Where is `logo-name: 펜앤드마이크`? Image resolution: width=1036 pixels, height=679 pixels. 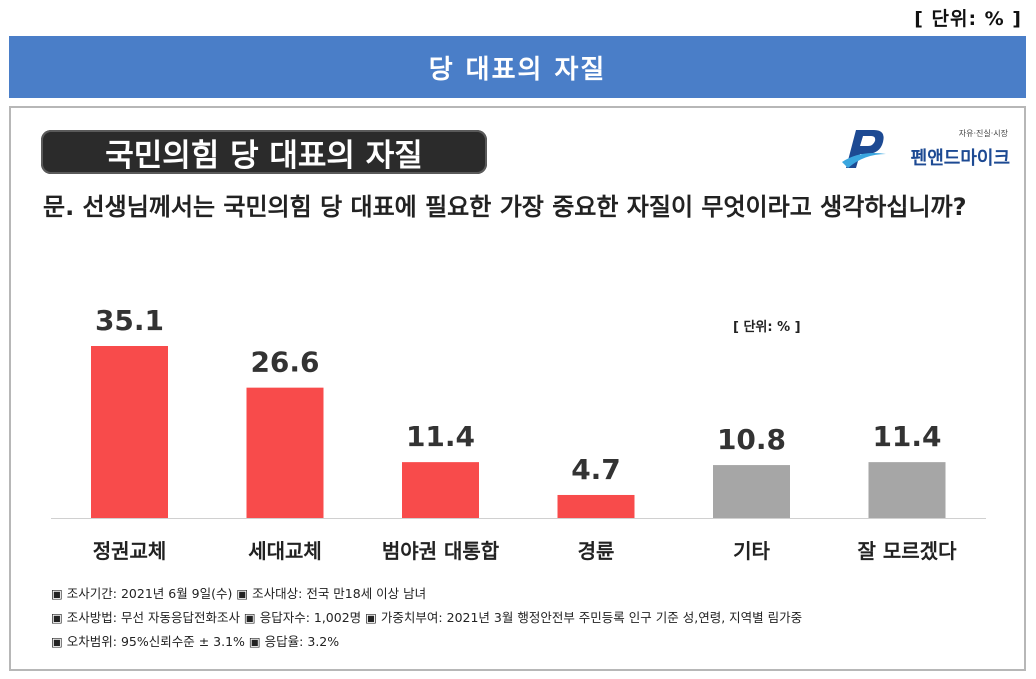 logo-name: 펜앤드마이크 is located at coordinates (960, 158).